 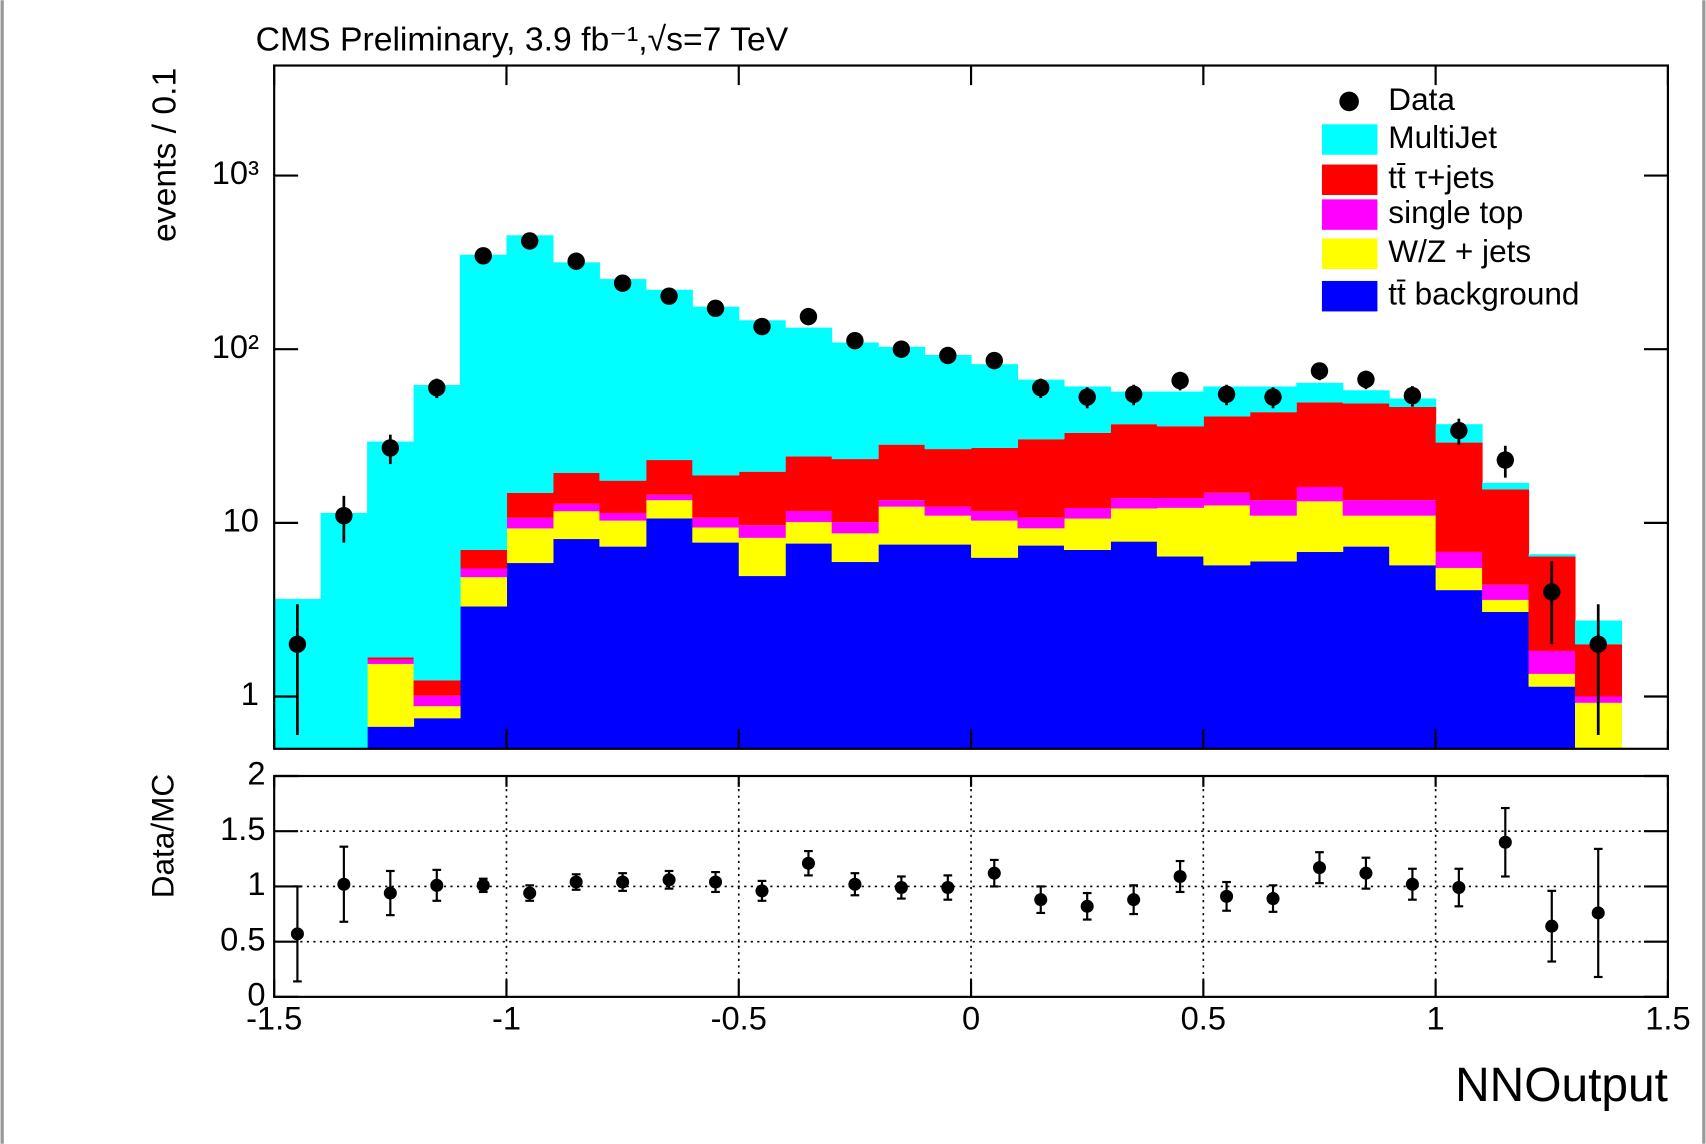 I want to click on y-tick-label: 0.5, so click(x=242, y=938).